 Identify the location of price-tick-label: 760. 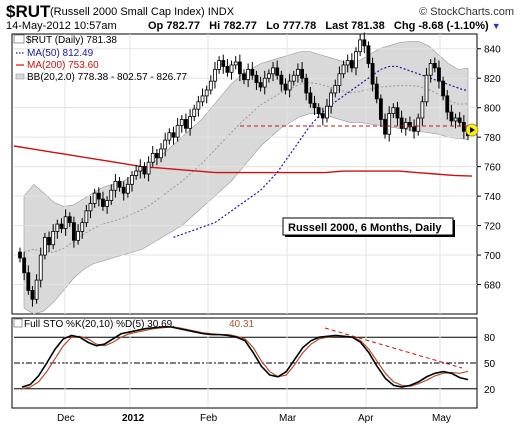
(492, 168).